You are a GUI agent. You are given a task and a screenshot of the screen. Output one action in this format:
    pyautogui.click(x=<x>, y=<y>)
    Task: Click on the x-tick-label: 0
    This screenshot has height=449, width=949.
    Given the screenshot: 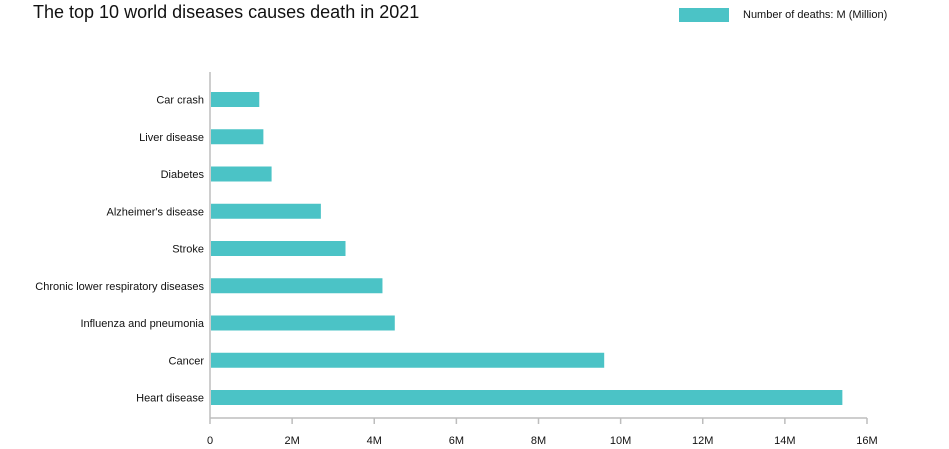 What is the action you would take?
    pyautogui.click(x=210, y=441)
    